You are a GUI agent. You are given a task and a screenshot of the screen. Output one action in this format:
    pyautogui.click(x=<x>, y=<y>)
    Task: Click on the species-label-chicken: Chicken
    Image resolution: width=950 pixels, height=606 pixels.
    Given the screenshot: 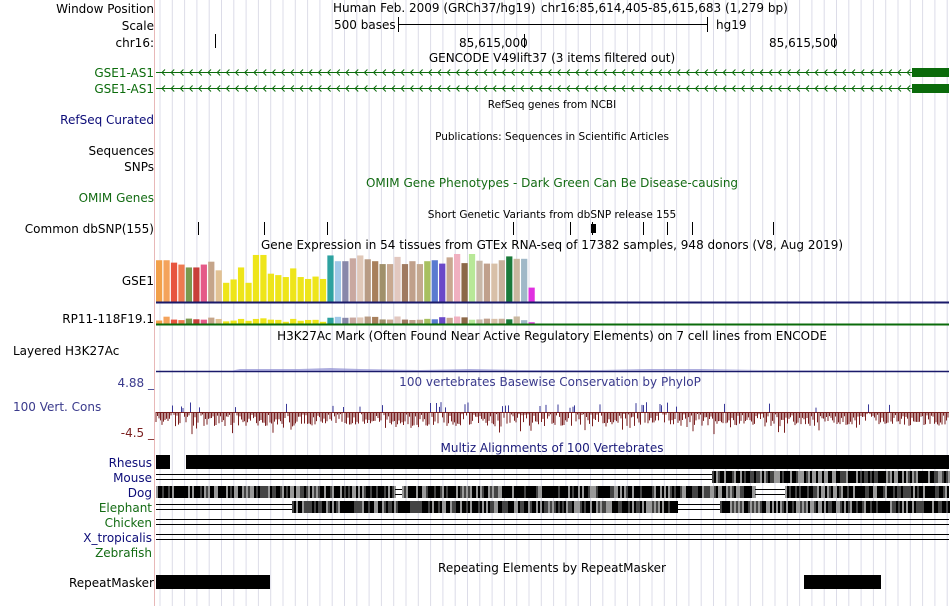 What is the action you would take?
    pyautogui.click(x=128, y=523)
    